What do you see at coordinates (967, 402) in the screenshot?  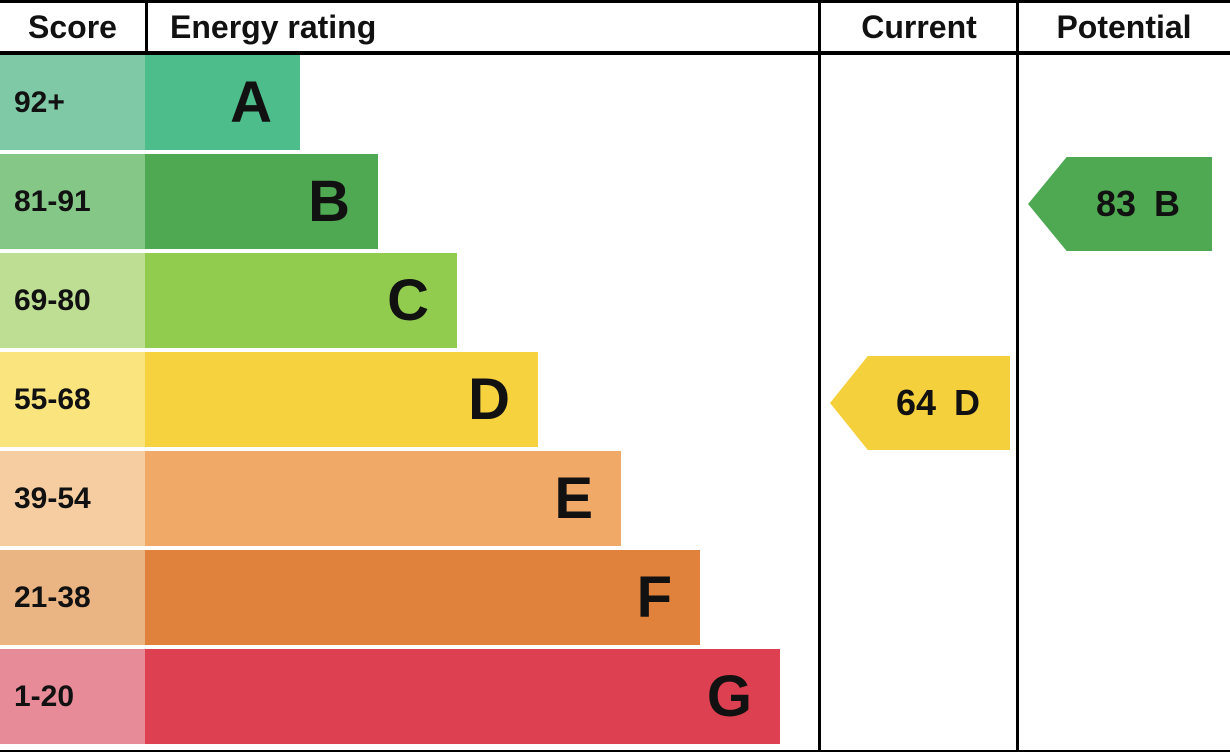 I see `current-rating-letter: D` at bounding box center [967, 402].